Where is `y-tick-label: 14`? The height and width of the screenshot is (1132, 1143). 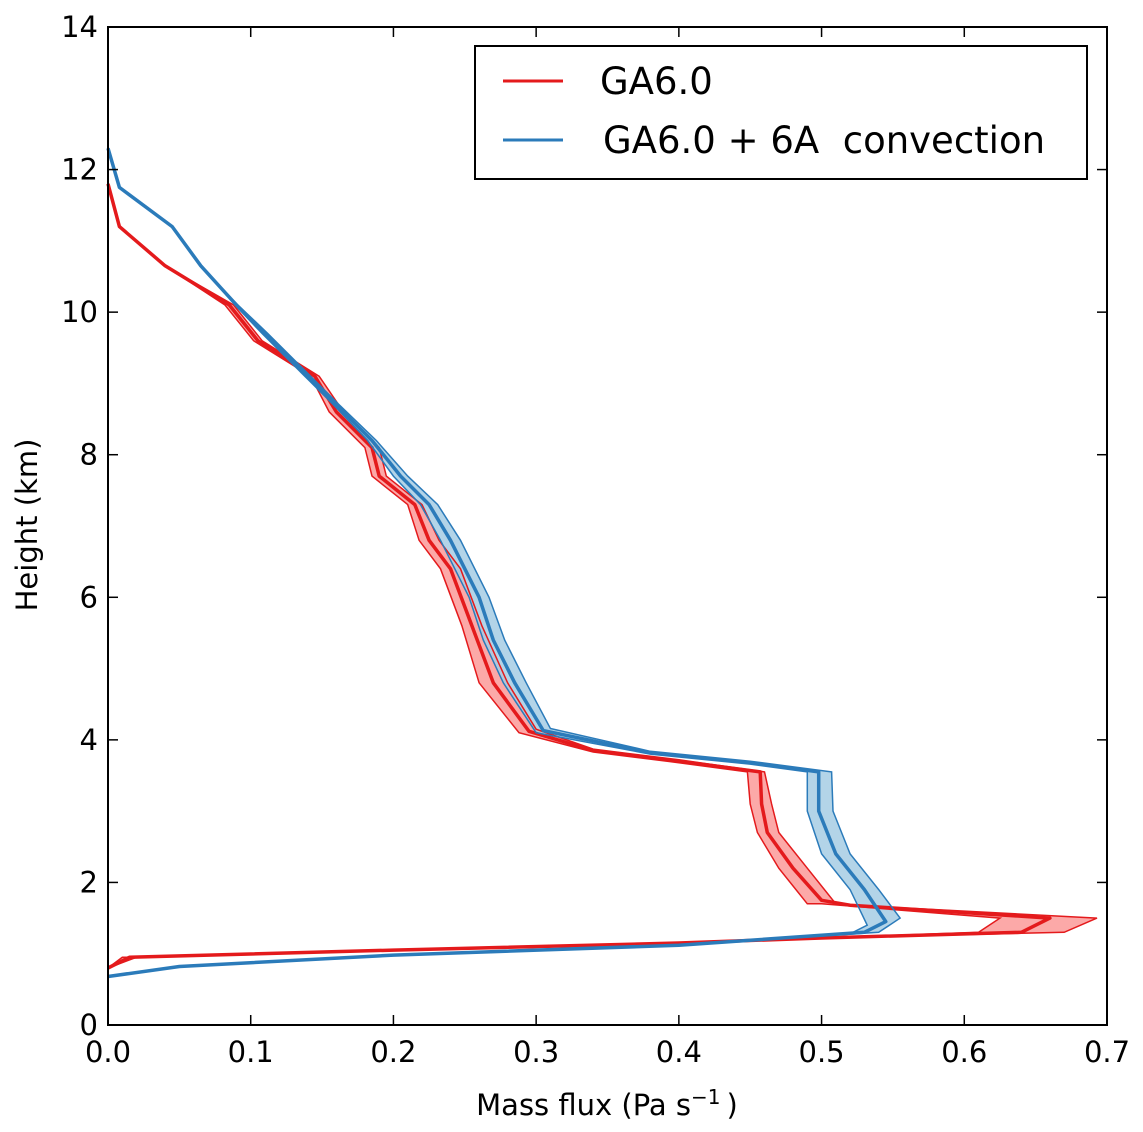
y-tick-label: 14 is located at coordinates (79, 27).